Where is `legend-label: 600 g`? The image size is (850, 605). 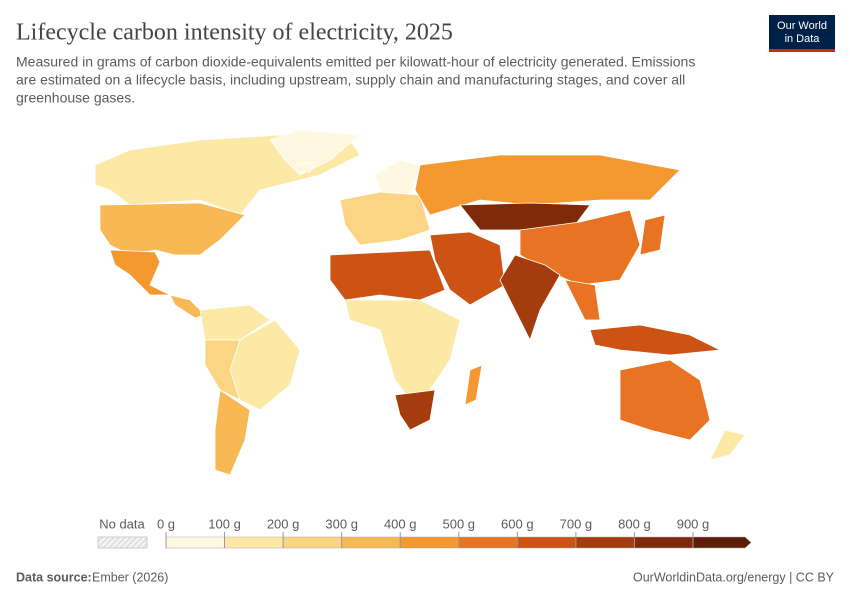
legend-label: 600 g is located at coordinates (517, 523).